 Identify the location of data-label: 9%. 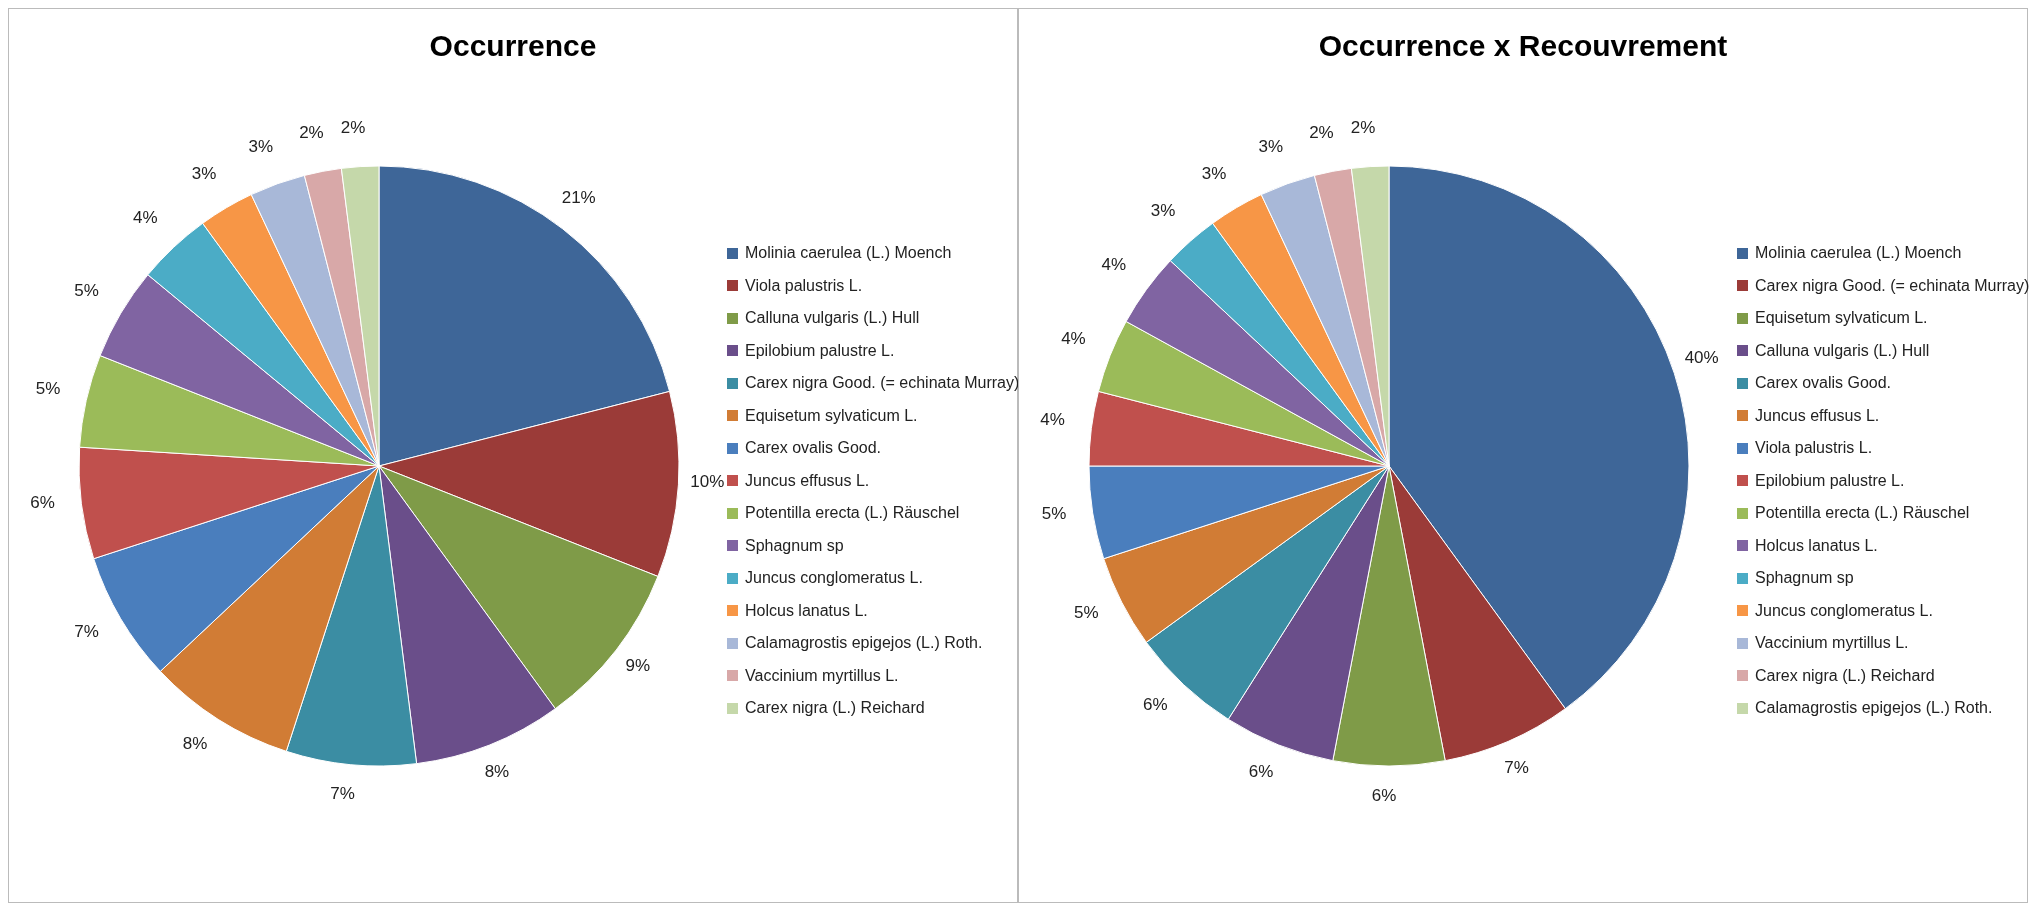
(638, 666).